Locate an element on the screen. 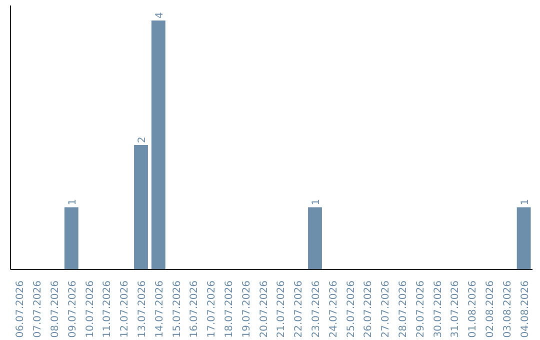 The width and height of the screenshot is (540, 340). x-tick-label: 19.07.2026 is located at coordinates (246, 309).